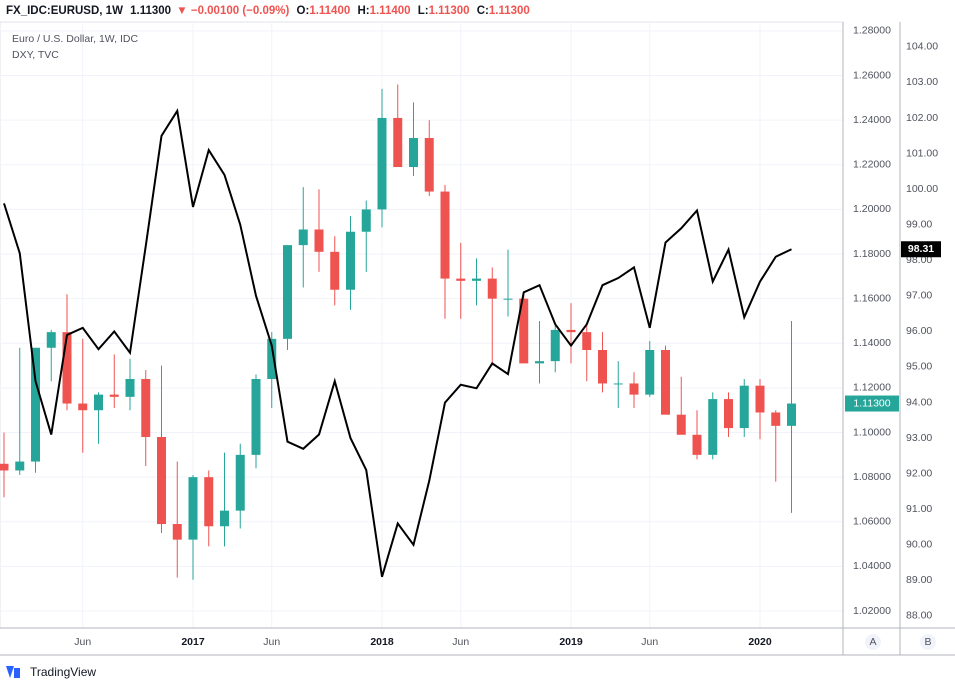 The height and width of the screenshot is (684, 955). I want to click on y-tick-label: 1.20000, so click(872, 209).